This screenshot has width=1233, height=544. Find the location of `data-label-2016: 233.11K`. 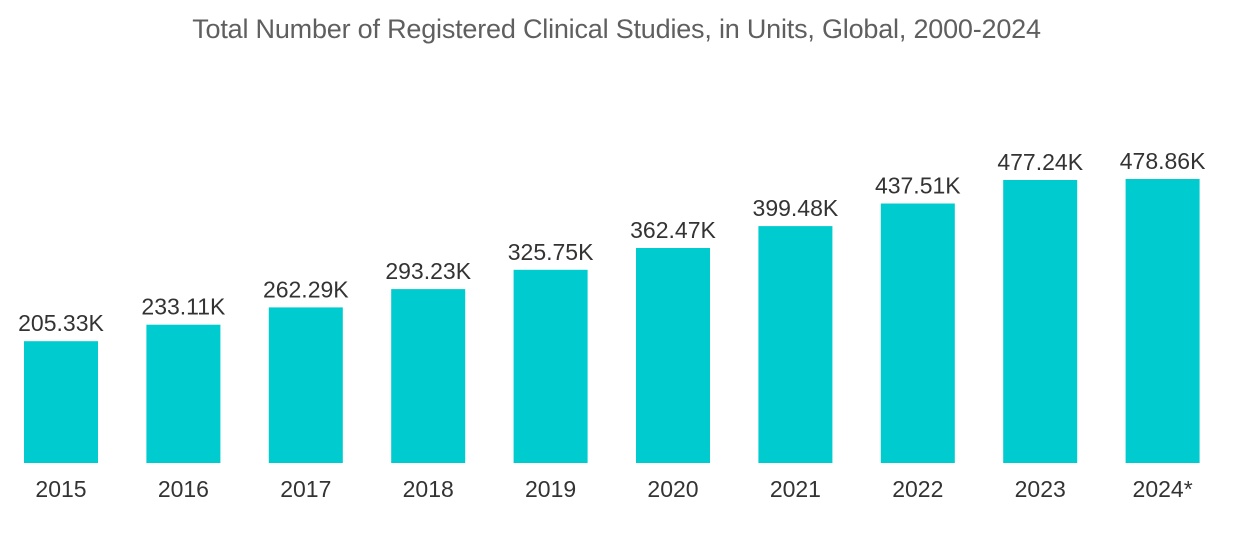

data-label-2016: 233.11K is located at coordinates (183, 307).